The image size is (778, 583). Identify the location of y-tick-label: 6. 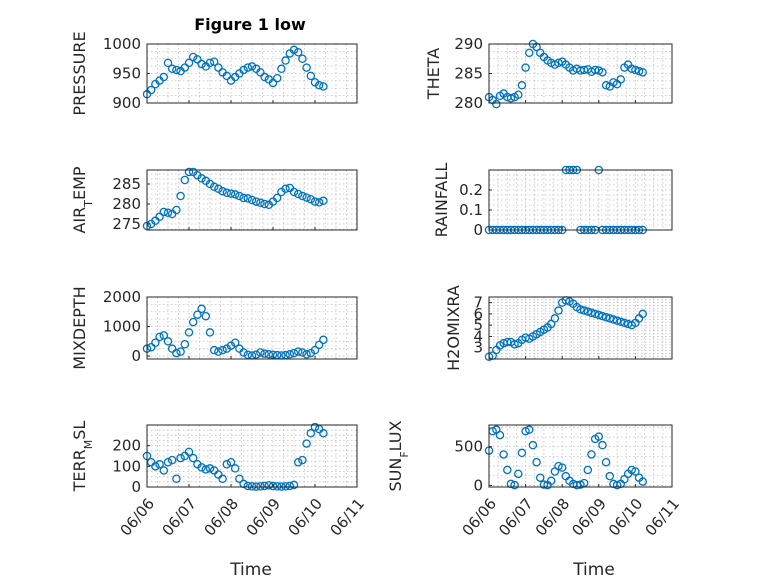
(478, 314).